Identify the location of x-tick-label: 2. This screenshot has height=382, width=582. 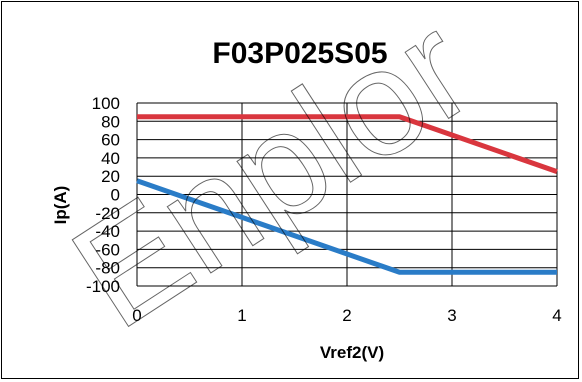
(346, 315).